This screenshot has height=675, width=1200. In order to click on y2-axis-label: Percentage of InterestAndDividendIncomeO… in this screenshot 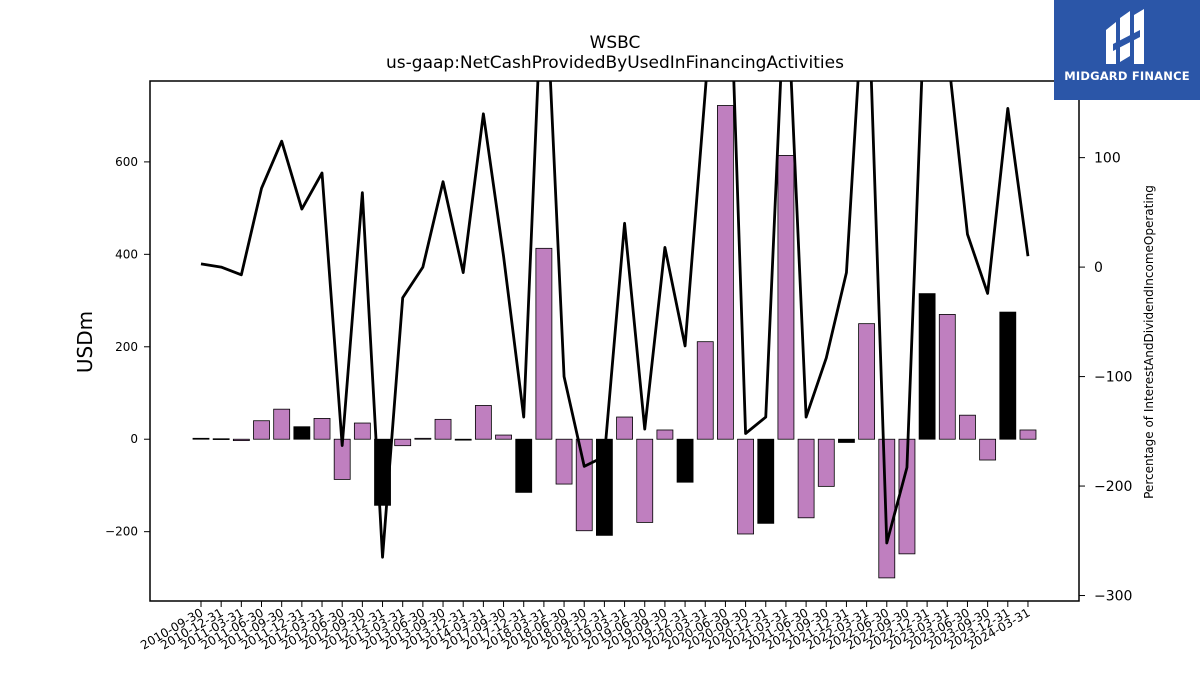, I will do `click(1149, 342)`.